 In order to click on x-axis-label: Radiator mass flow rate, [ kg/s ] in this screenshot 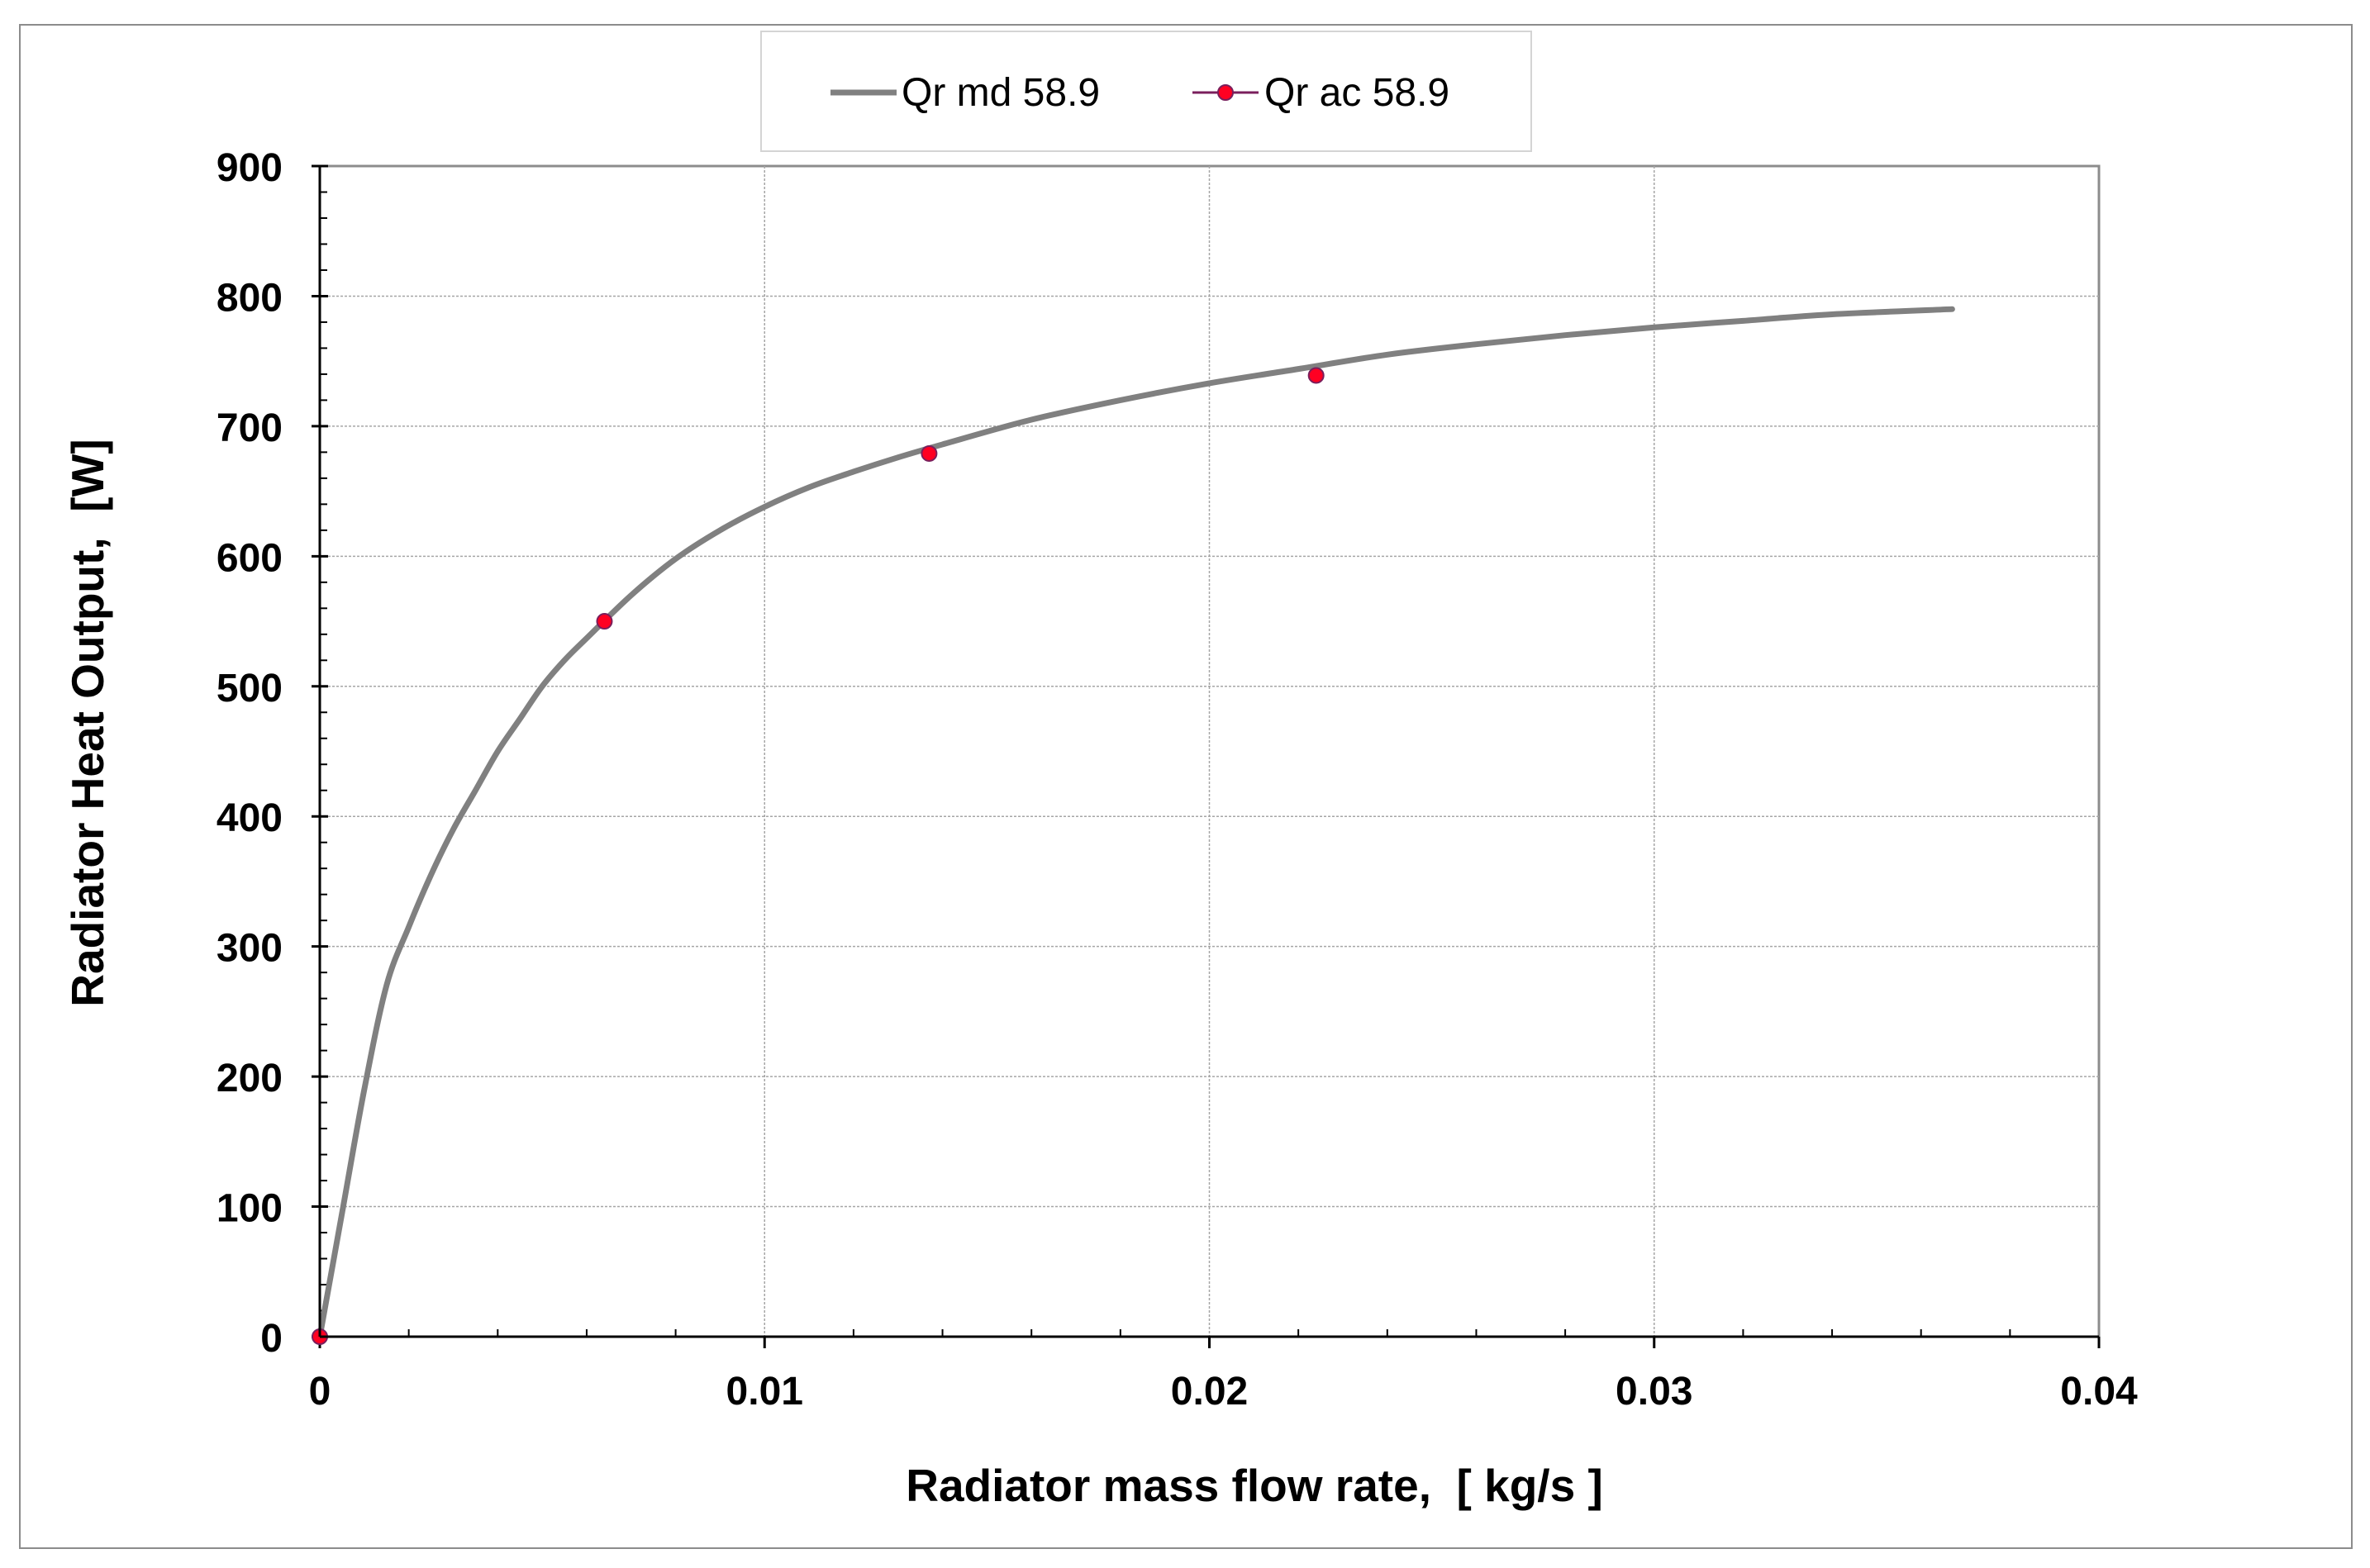, I will do `click(1254, 1486)`.